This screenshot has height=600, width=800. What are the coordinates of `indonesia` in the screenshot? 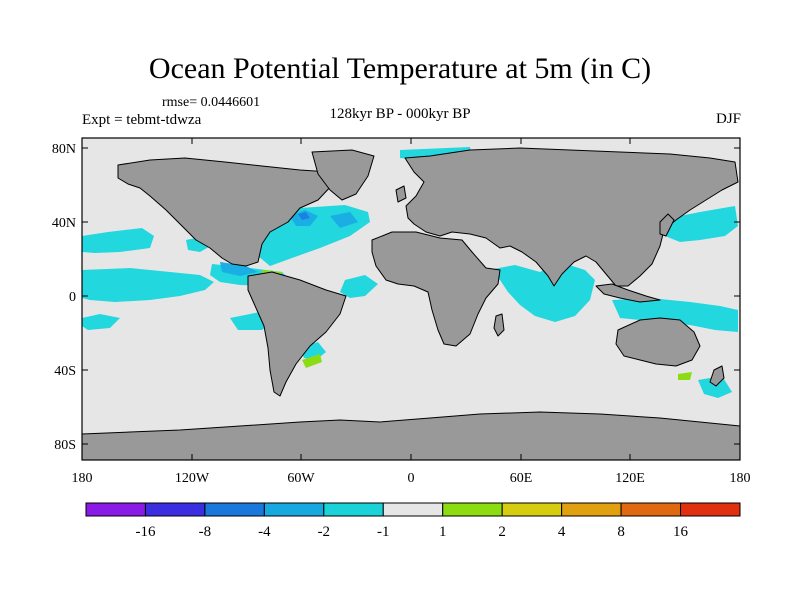 It's located at (628, 293).